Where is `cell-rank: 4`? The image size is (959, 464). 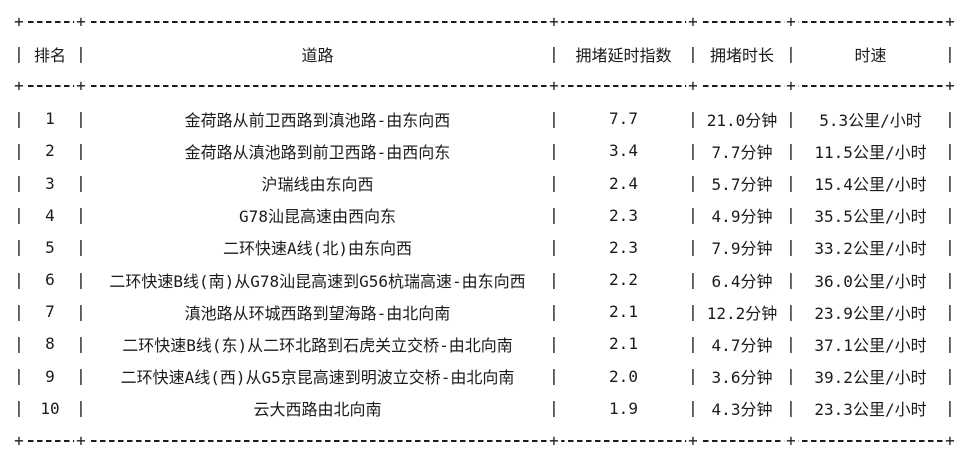 cell-rank: 4 is located at coordinates (50, 215).